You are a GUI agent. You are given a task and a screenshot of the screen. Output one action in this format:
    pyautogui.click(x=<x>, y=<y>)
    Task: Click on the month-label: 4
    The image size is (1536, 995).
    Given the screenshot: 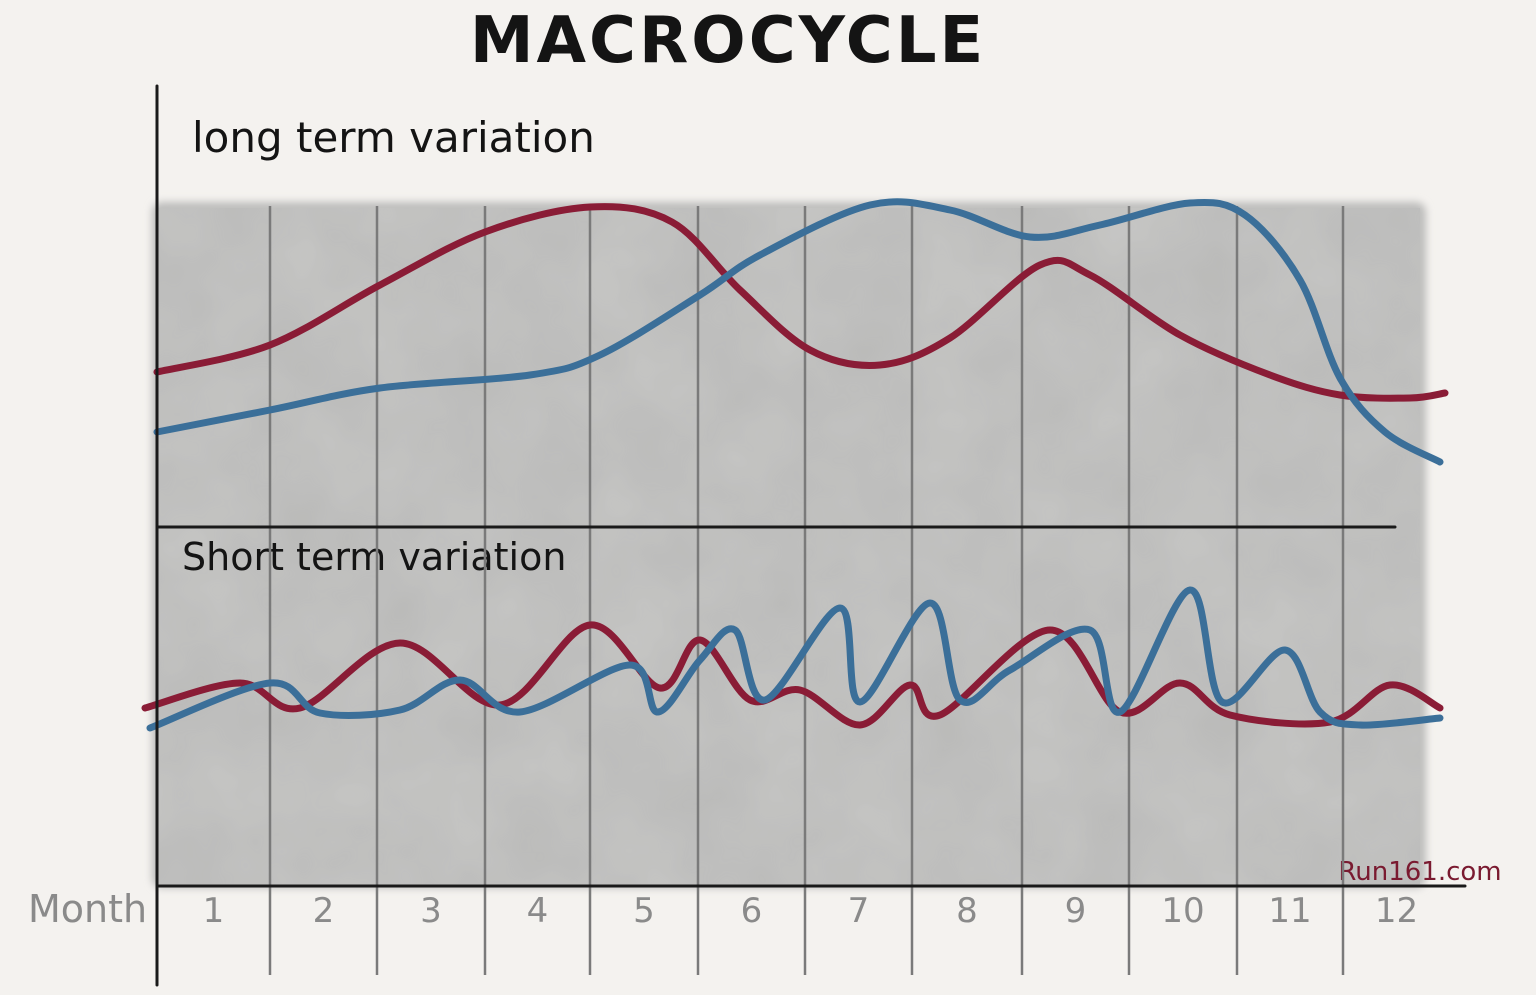 What is the action you would take?
    pyautogui.click(x=538, y=911)
    